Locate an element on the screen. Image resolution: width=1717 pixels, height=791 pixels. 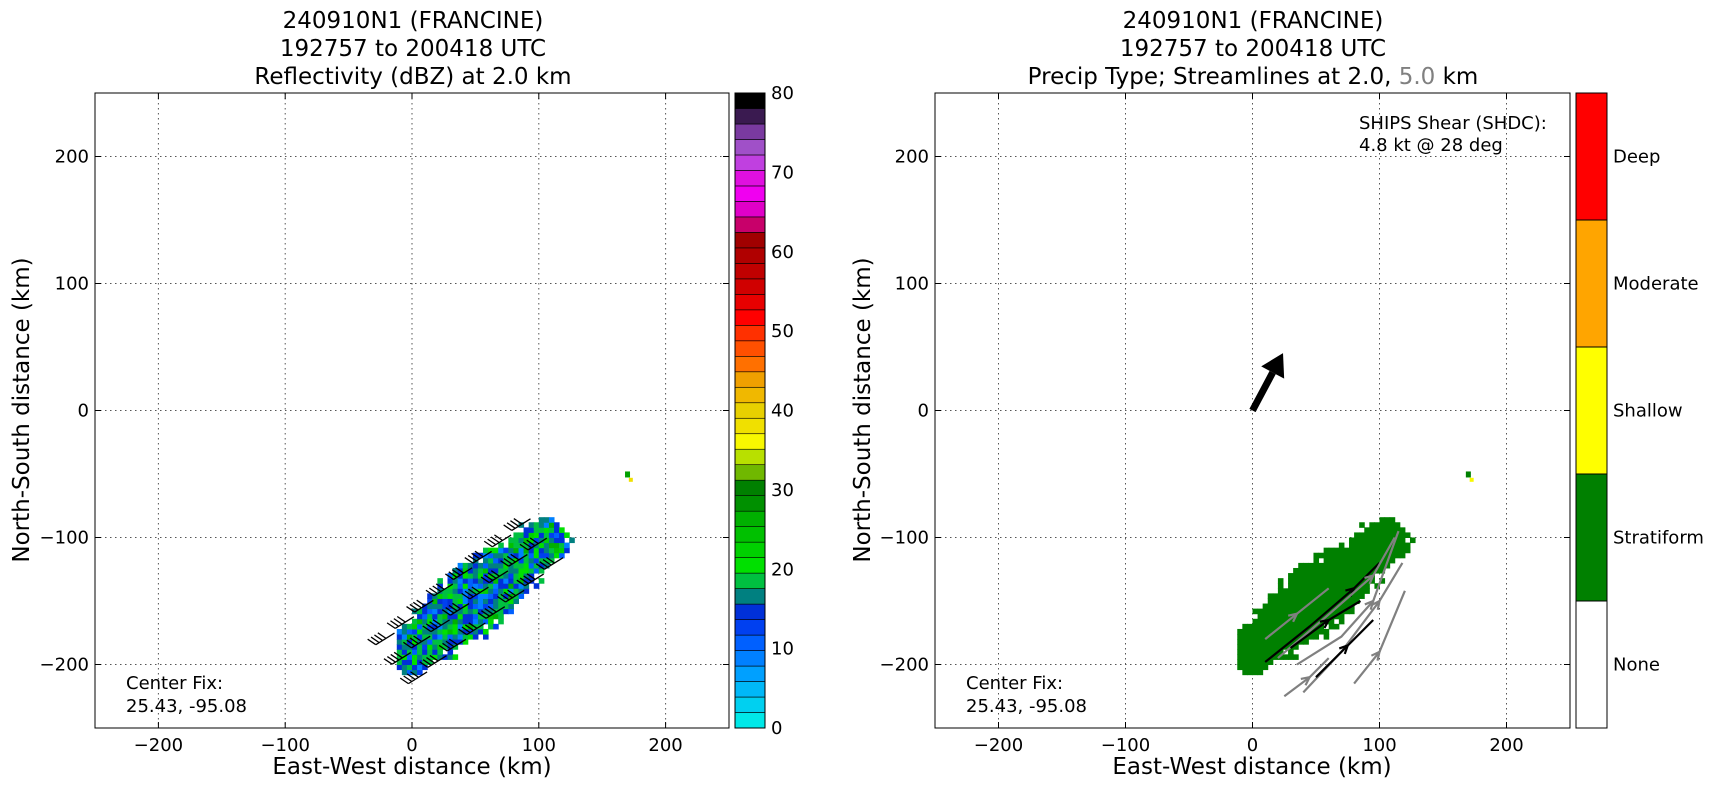
wind-barb is located at coordinates (417, 642).